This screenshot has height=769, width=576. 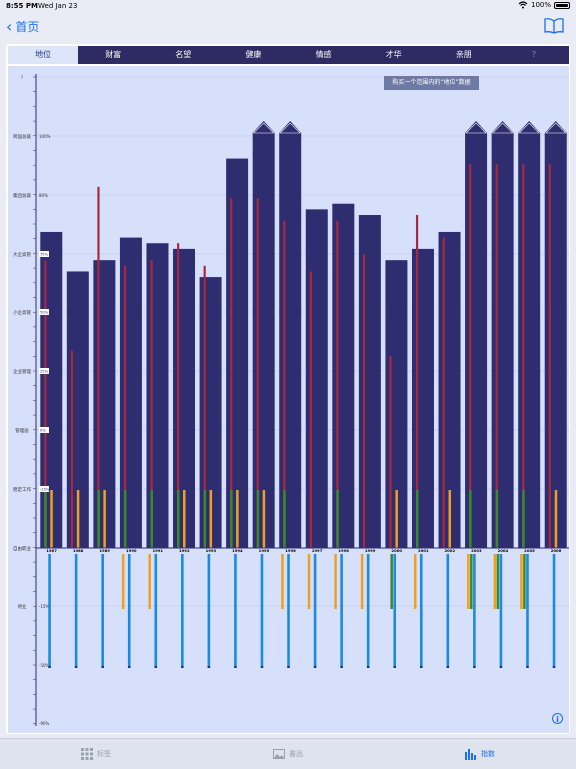 What do you see at coordinates (323, 54) in the screenshot?
I see `tab-emotion: 情感` at bounding box center [323, 54].